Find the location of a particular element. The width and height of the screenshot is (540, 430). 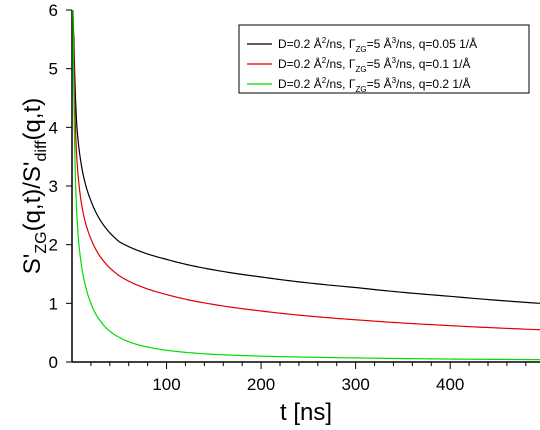

y-axis-title: S'ZG(q,t)/S'diff(q,t) is located at coordinates (34, 186).